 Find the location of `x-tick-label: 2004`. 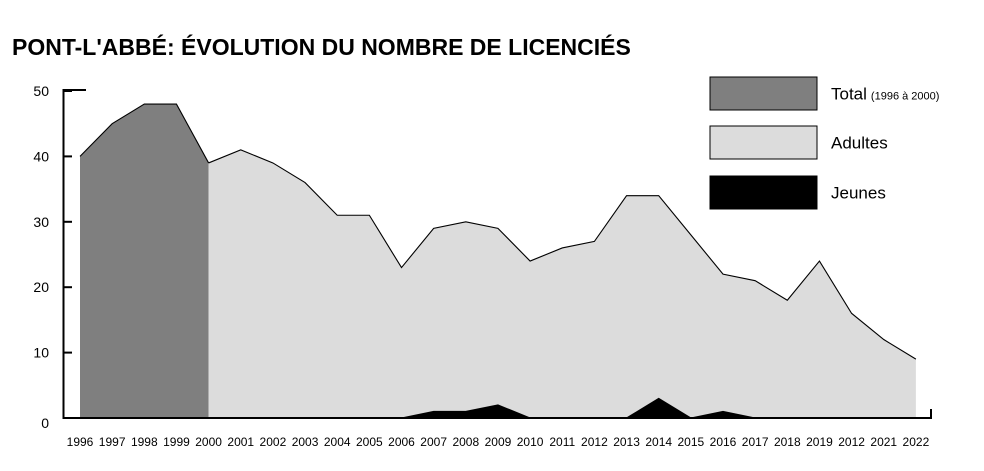

x-tick-label: 2004 is located at coordinates (337, 442).